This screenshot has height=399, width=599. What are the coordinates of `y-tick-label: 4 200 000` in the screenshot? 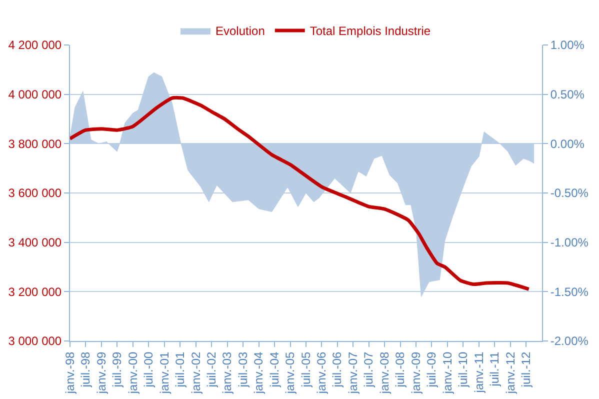 It's located at (35, 45).